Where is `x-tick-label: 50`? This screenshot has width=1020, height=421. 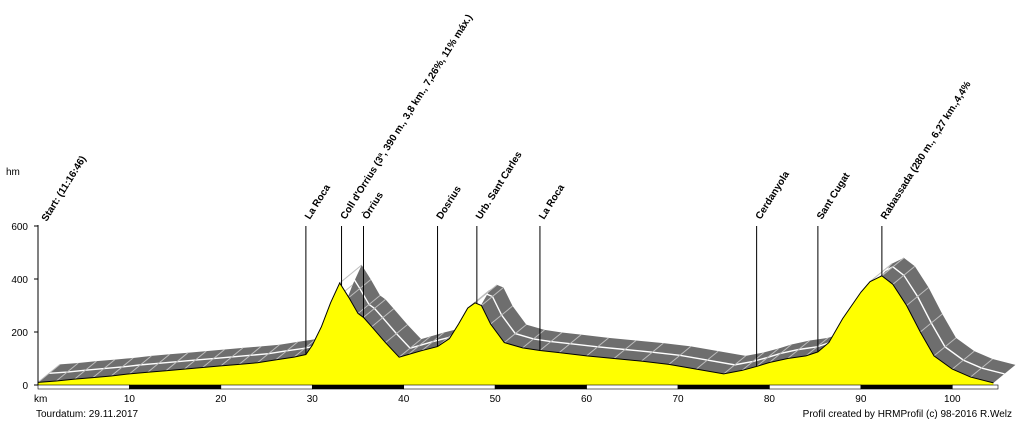 x-tick-label: 50 is located at coordinates (496, 399).